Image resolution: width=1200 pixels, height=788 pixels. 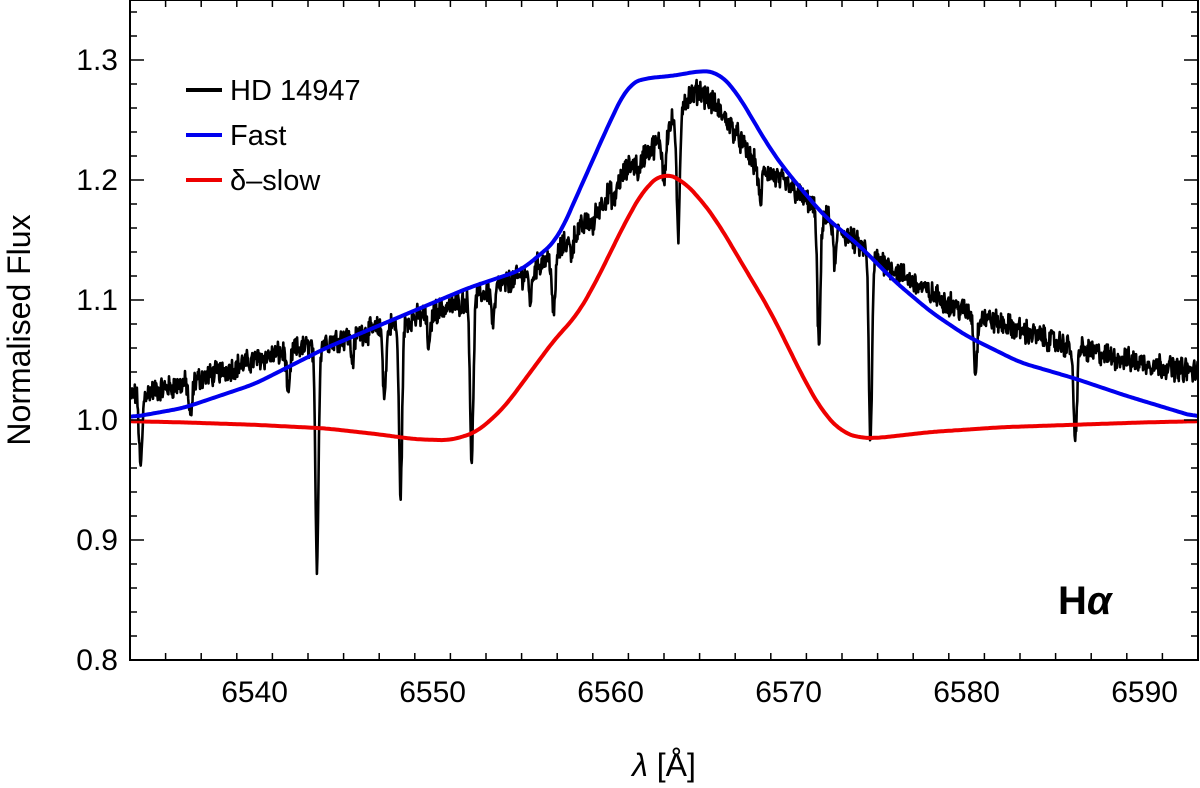 What do you see at coordinates (97, 660) in the screenshot?
I see `y-tick-label: 0.8` at bounding box center [97, 660].